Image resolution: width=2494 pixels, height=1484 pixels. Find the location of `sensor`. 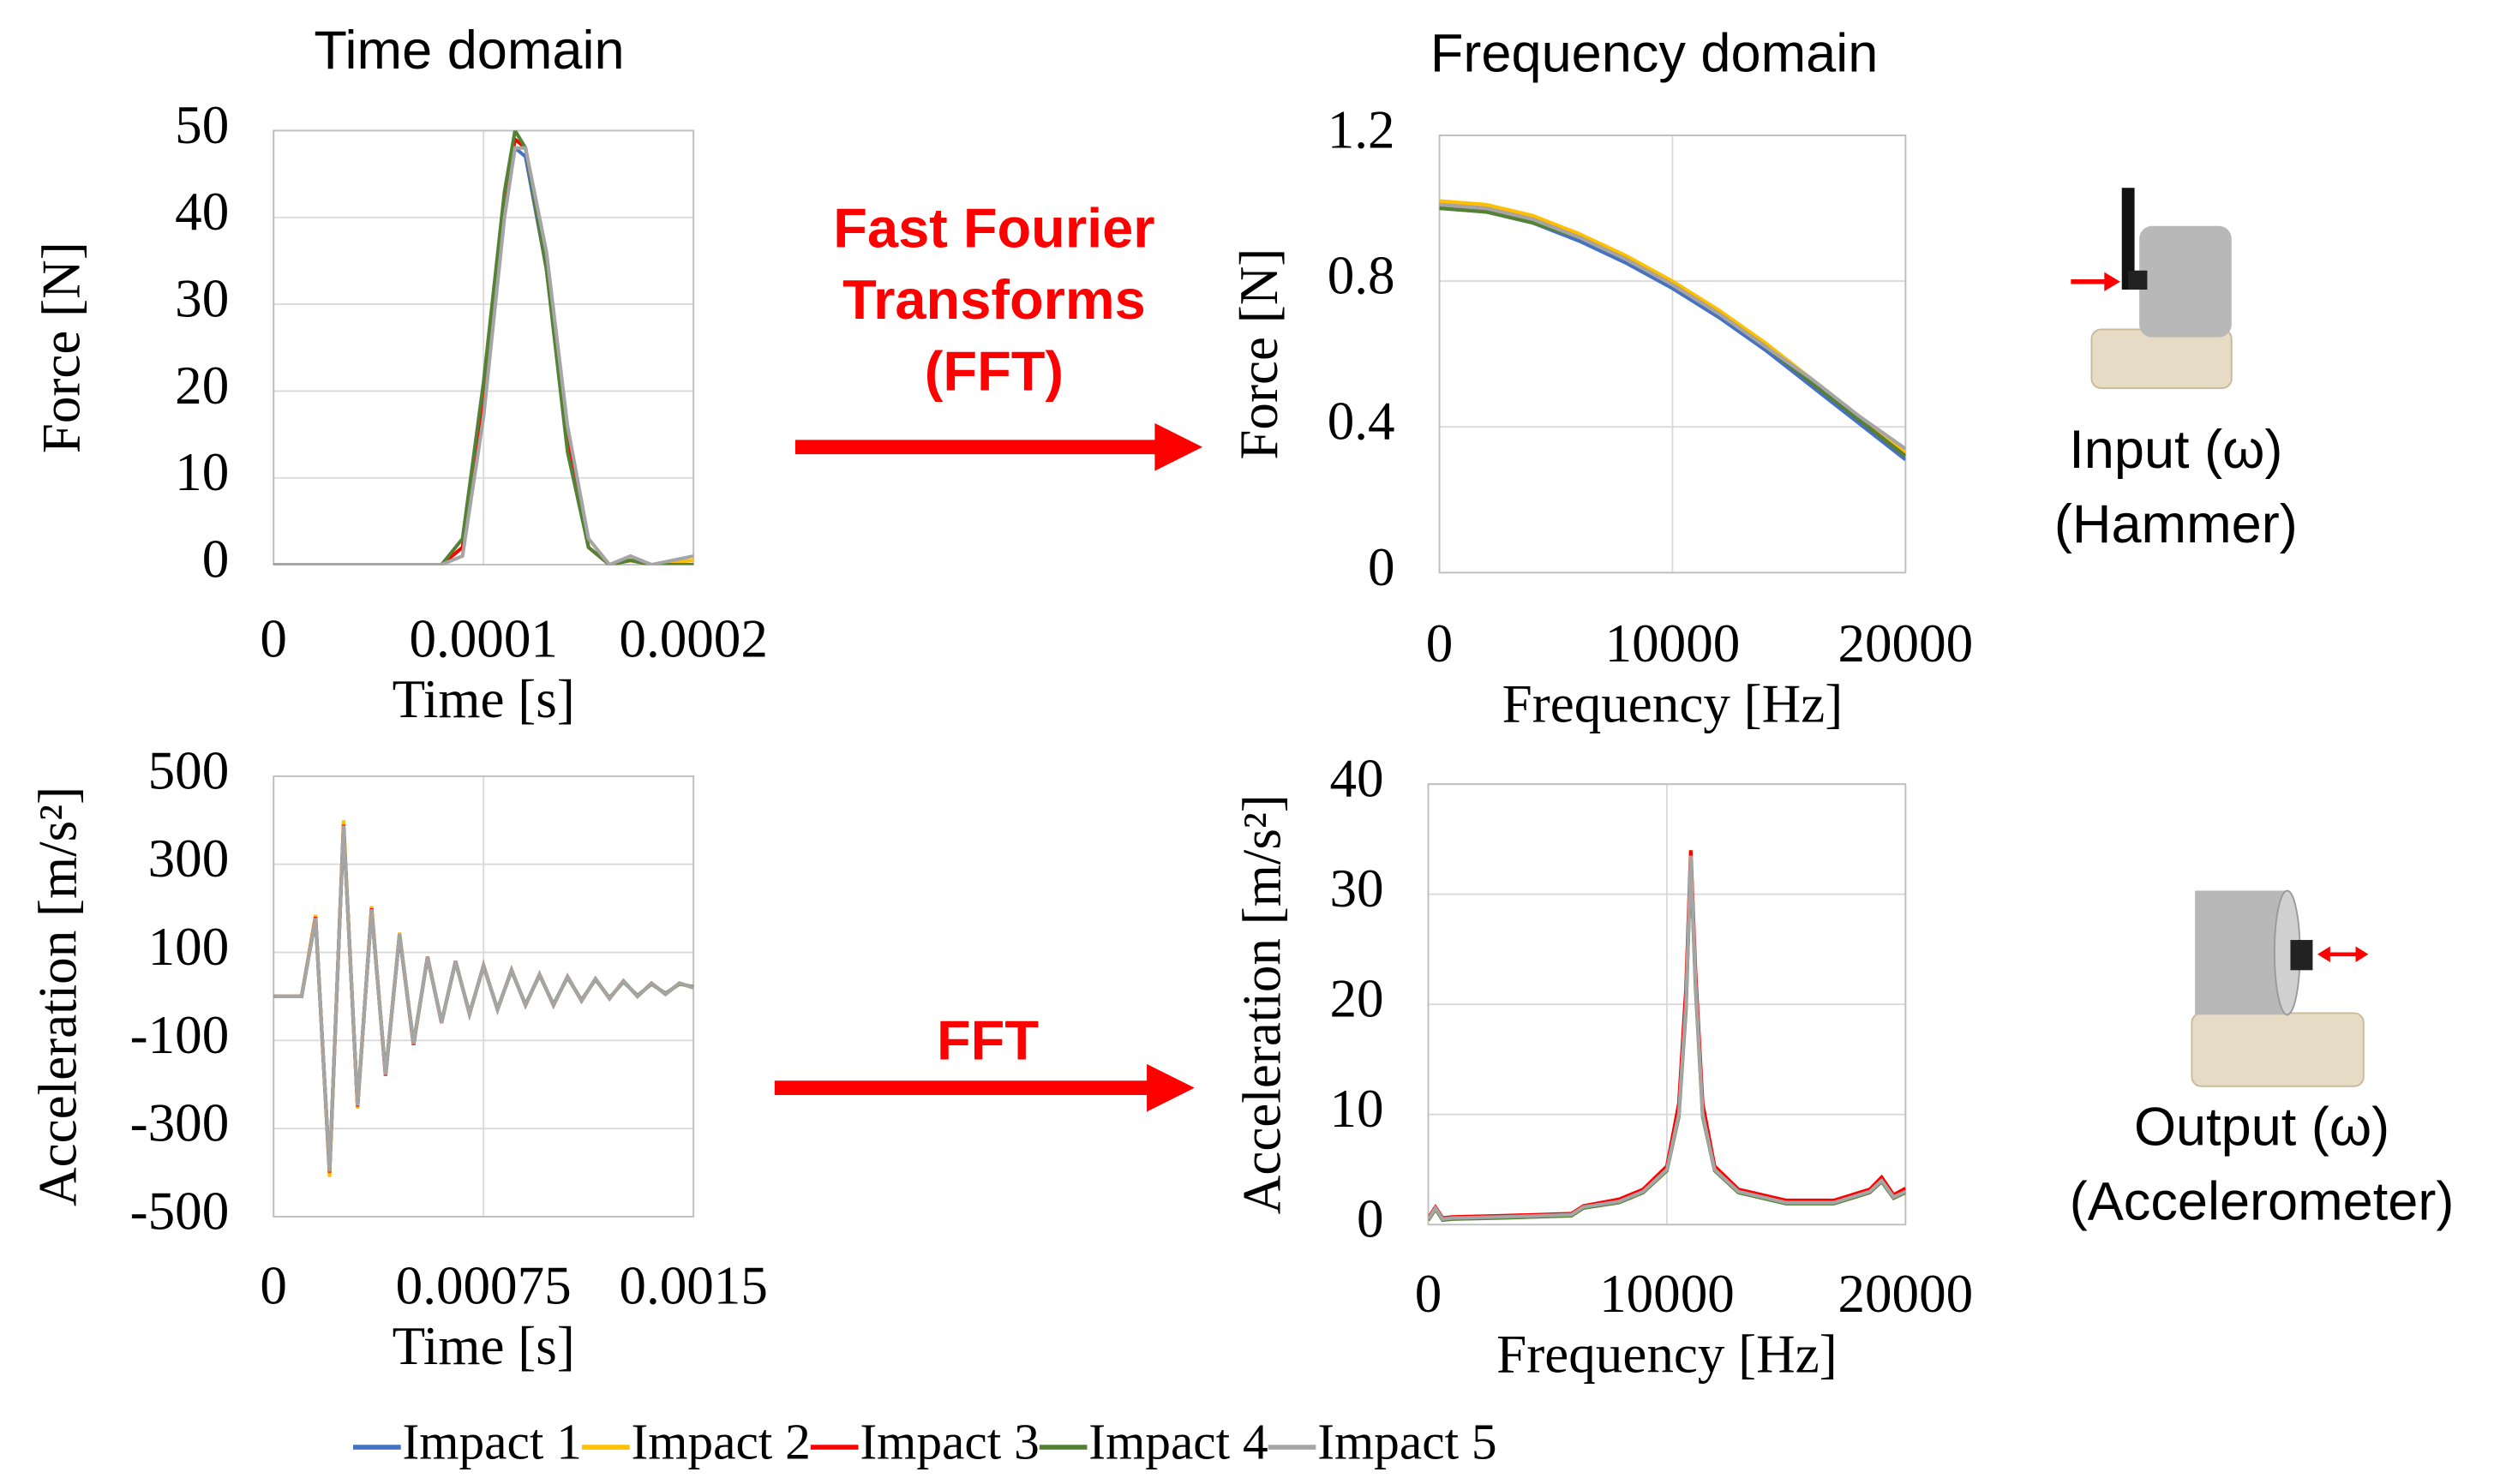

sensor is located at coordinates (2301, 955).